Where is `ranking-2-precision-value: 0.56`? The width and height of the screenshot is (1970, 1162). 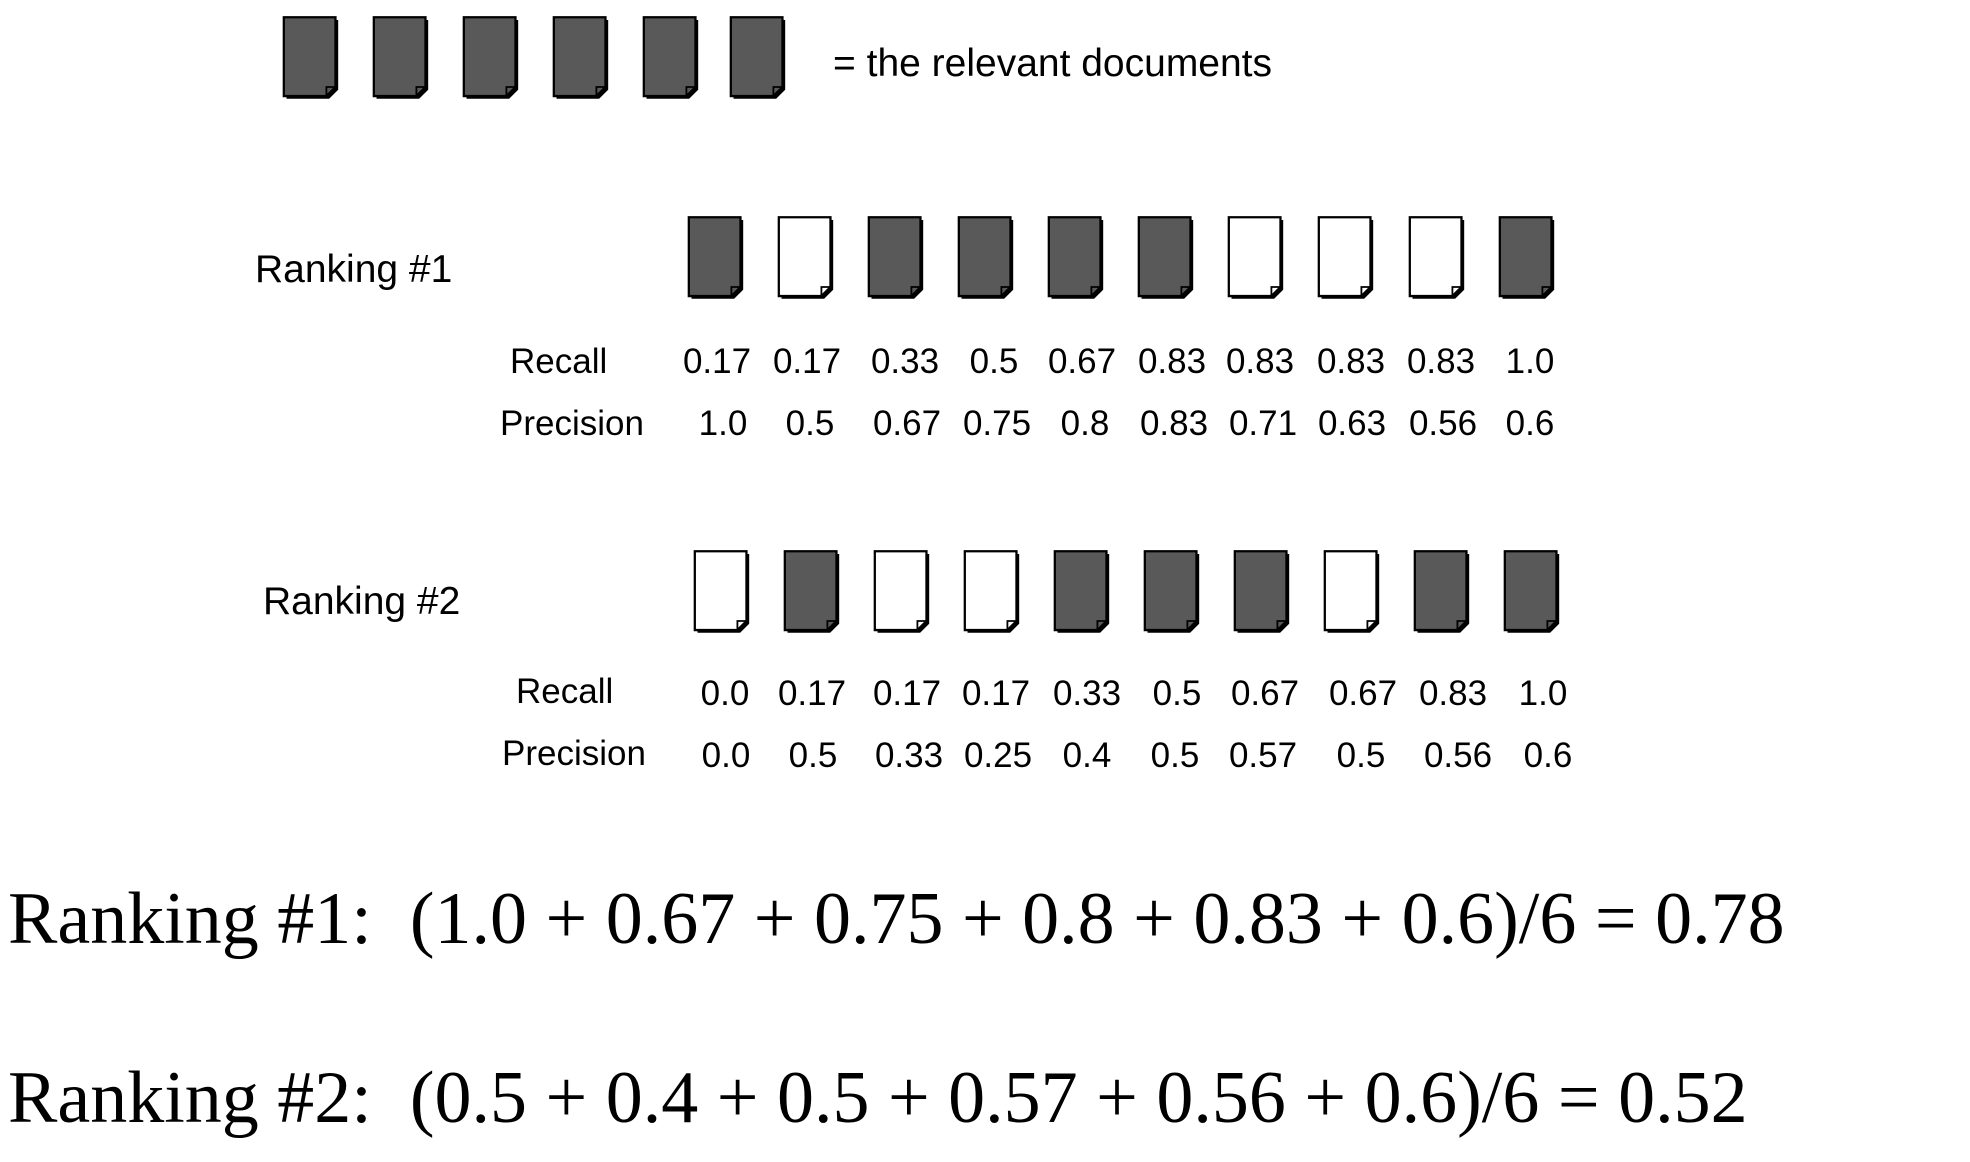 ranking-2-precision-value: 0.56 is located at coordinates (1458, 755).